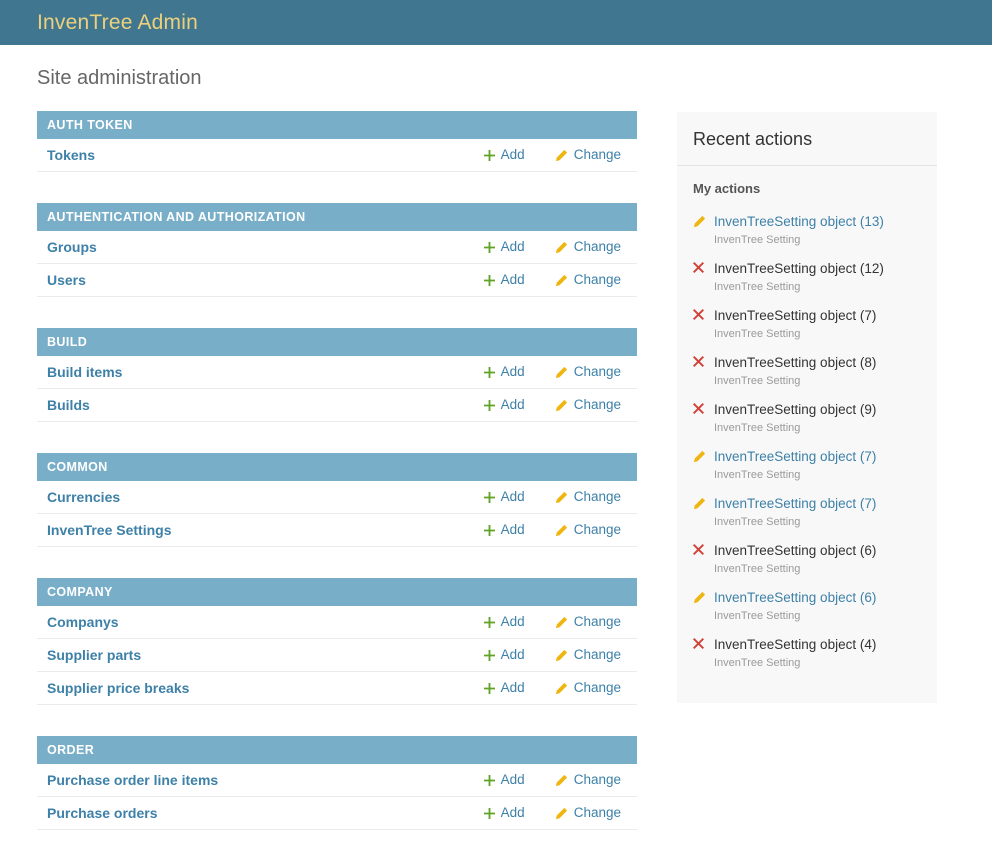 The height and width of the screenshot is (861, 992). I want to click on recent-actions-title: Recent actions, so click(807, 139).